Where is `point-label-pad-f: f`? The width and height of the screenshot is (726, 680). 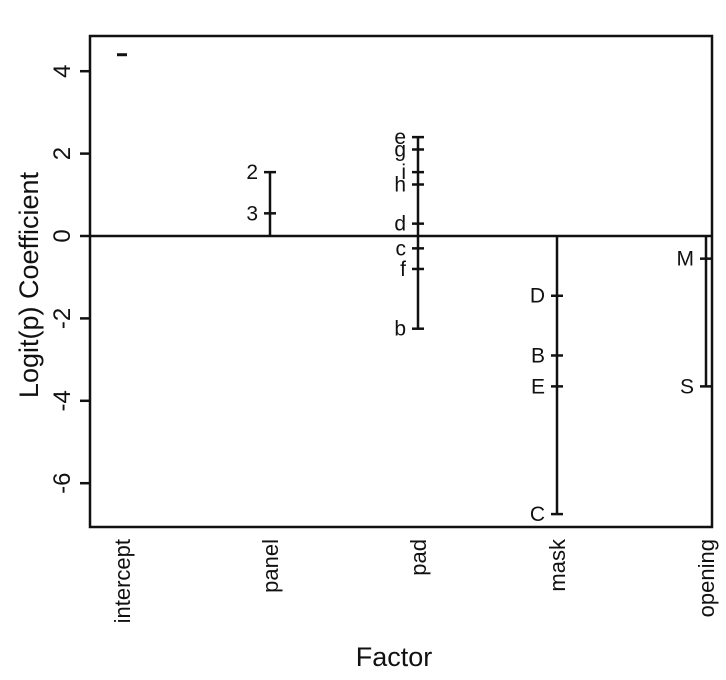 point-label-pad-f: f is located at coordinates (403, 269).